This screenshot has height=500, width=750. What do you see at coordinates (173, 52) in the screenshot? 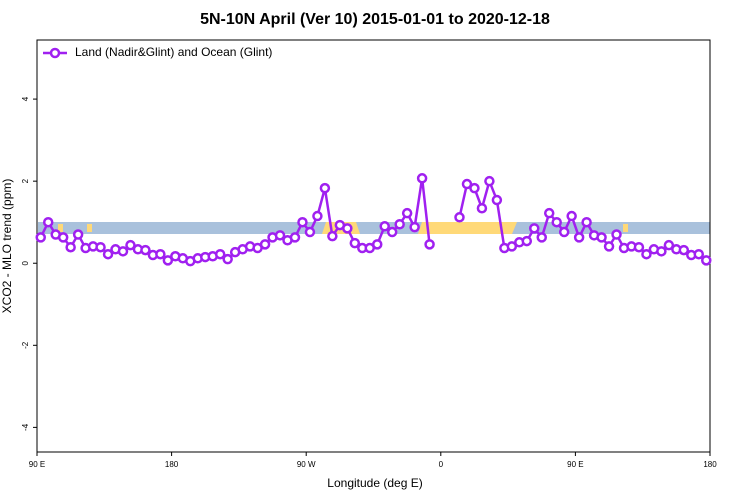
I see `legend-label: Land (Nadir&Glint) and Ocean (Glint)` at bounding box center [173, 52].